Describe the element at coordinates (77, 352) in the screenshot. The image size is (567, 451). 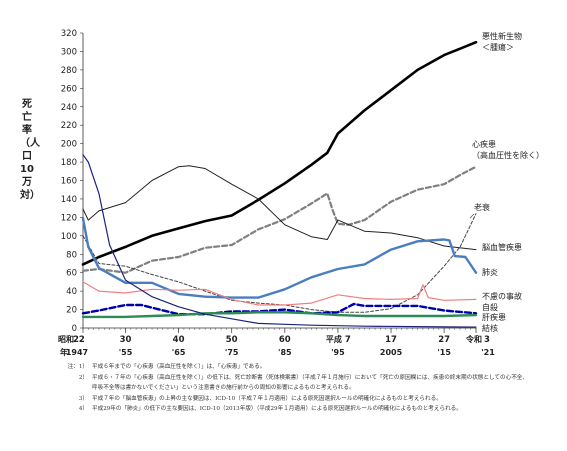
I see `x-tick-label-bottom: 1947` at that location.